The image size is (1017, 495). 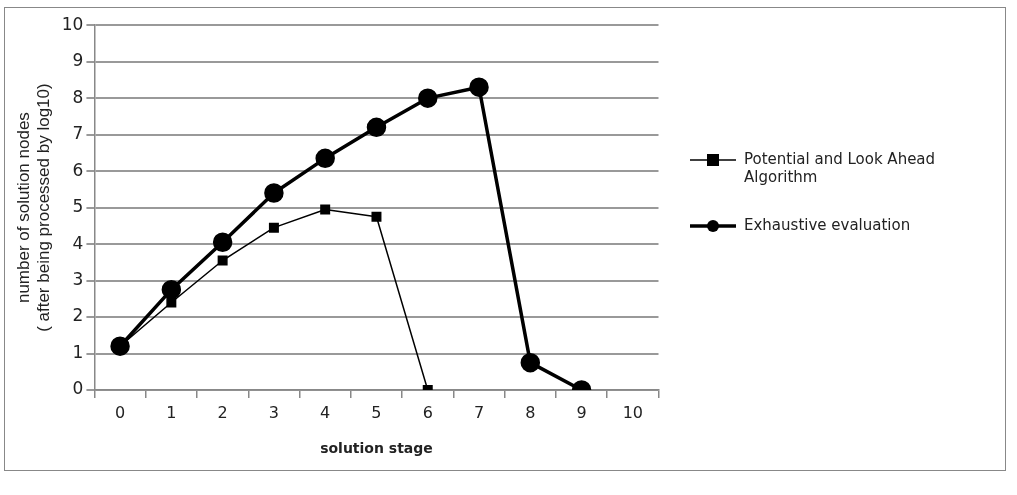 I want to click on y-tick-label: 5, so click(x=78, y=206).